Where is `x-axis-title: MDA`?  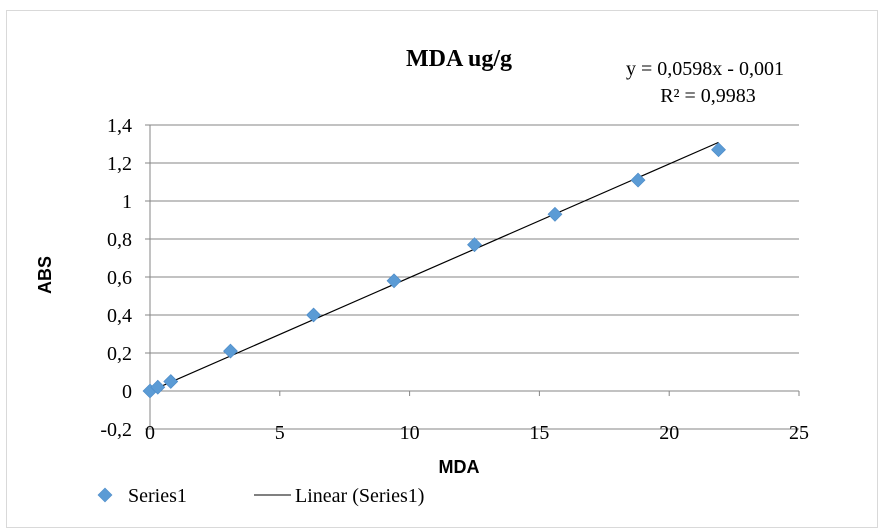
x-axis-title: MDA is located at coordinates (459, 467).